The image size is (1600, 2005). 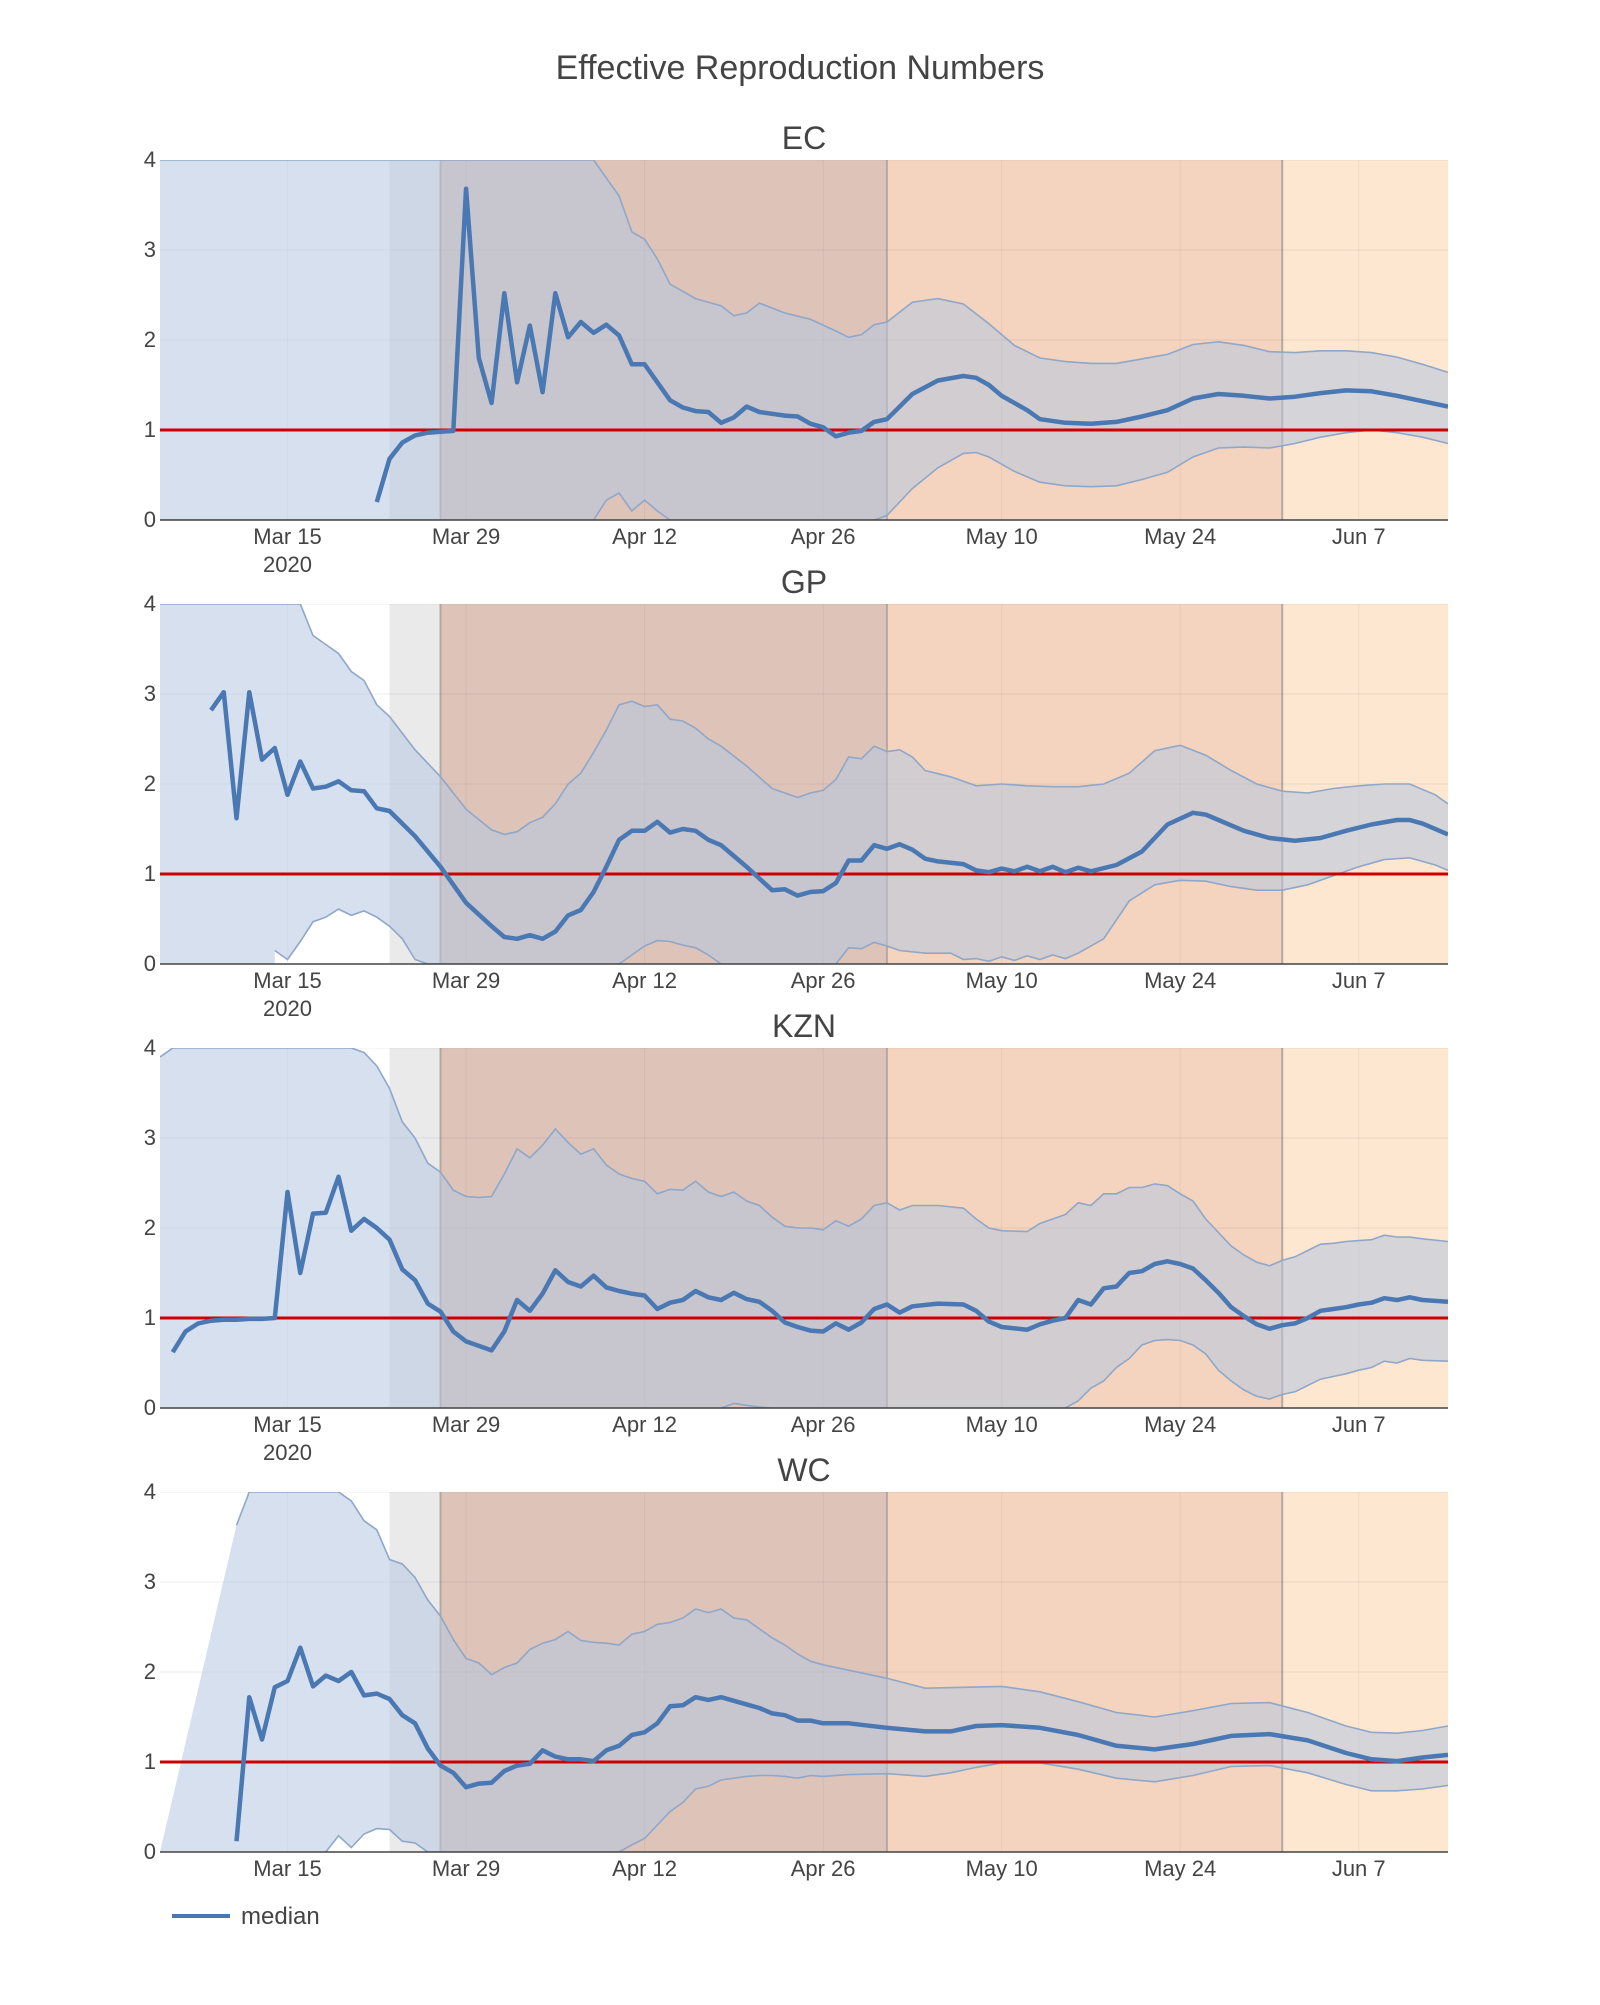 I want to click on panel-title: WC, so click(x=803, y=1470).